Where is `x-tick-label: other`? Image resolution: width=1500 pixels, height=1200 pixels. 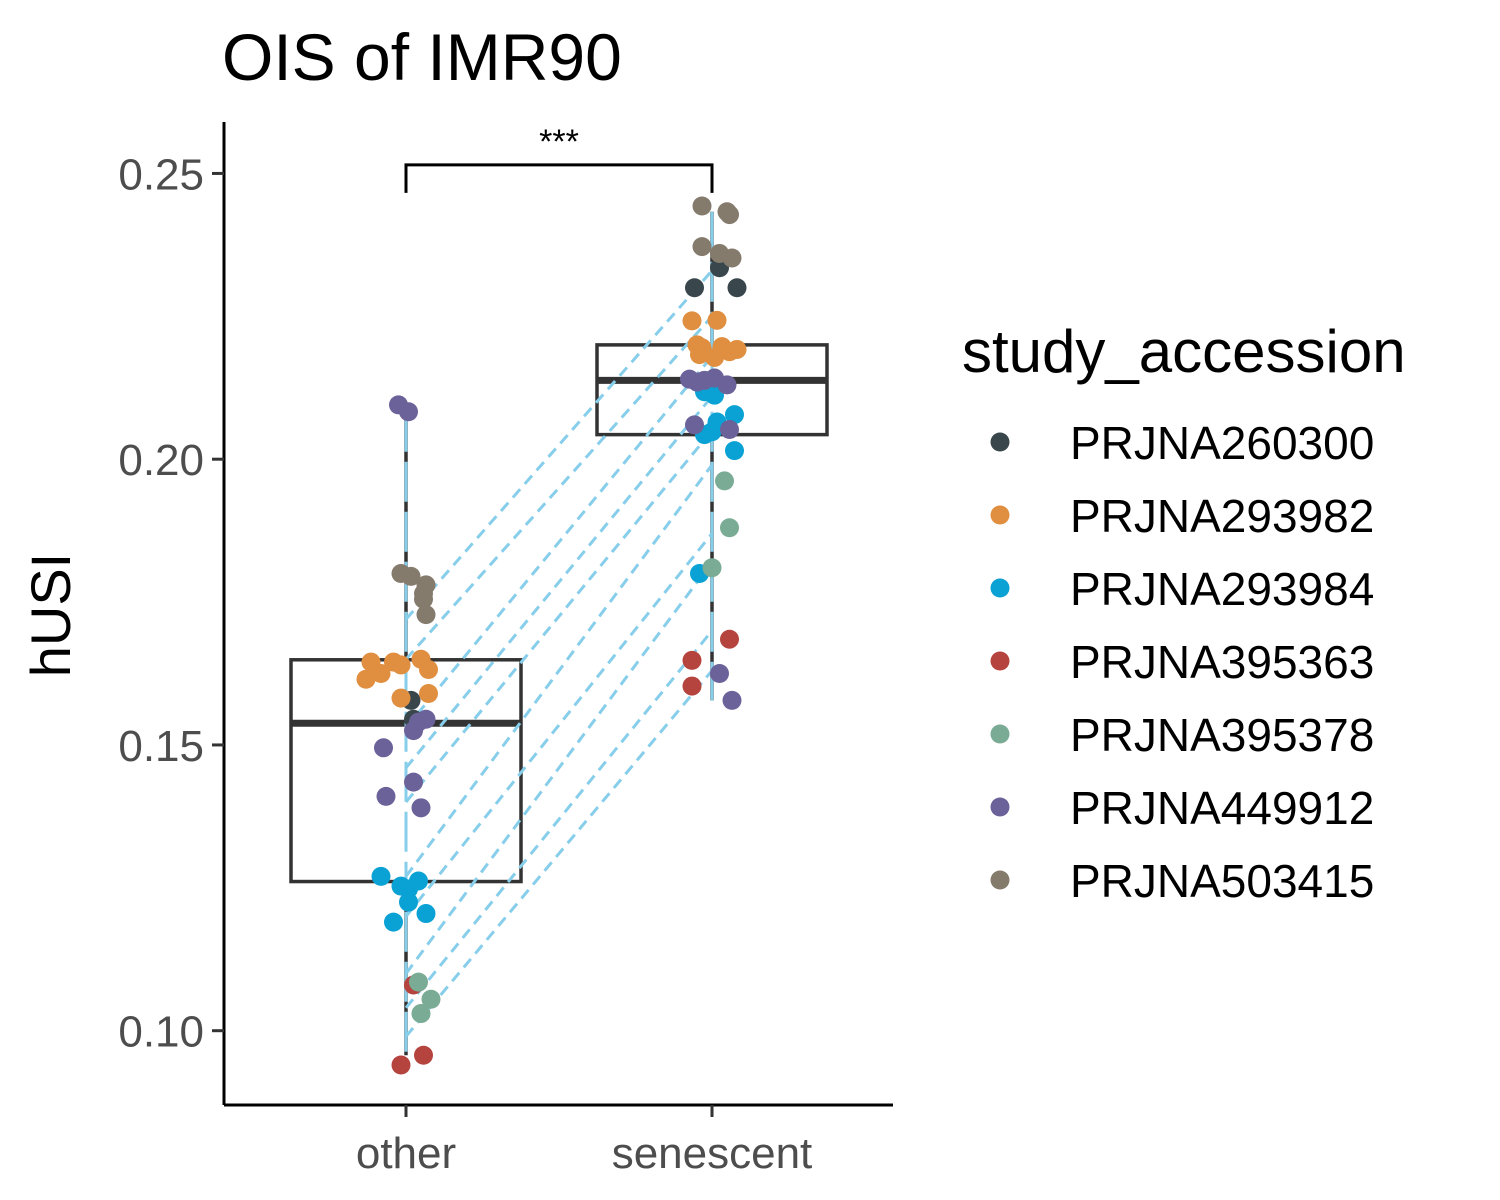 x-tick-label: other is located at coordinates (406, 1153).